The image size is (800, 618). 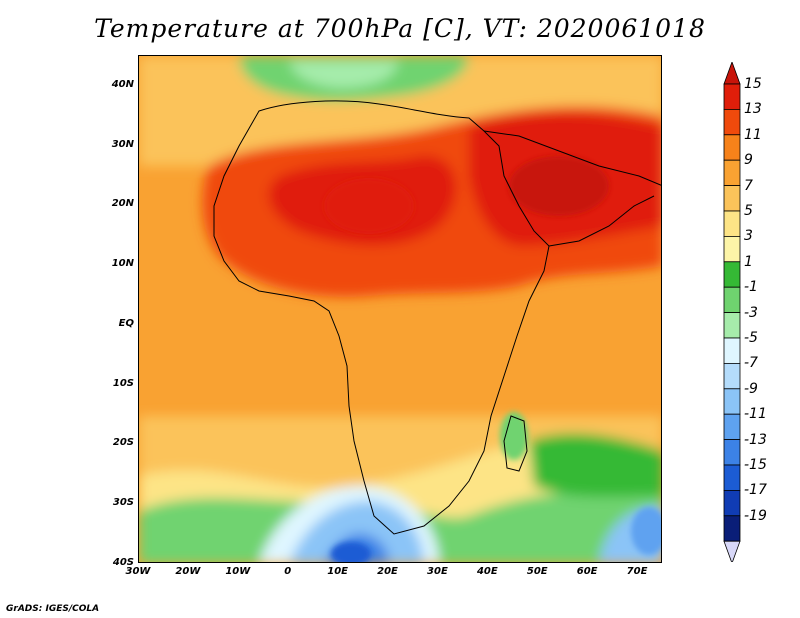 I want to click on colorbar-label: 7, so click(x=748, y=185).